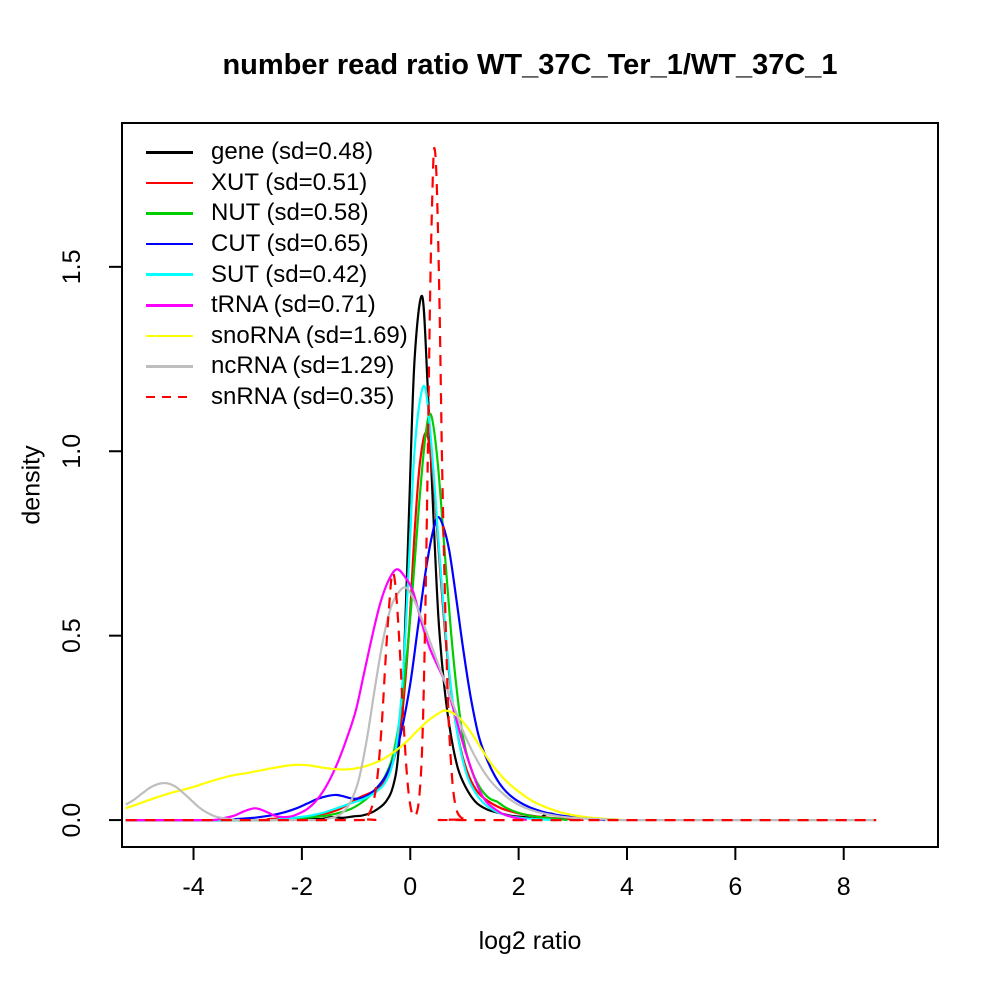 The width and height of the screenshot is (1000, 1000). Describe the element at coordinates (169, 213) in the screenshot. I see `legend-line-NUT` at that location.